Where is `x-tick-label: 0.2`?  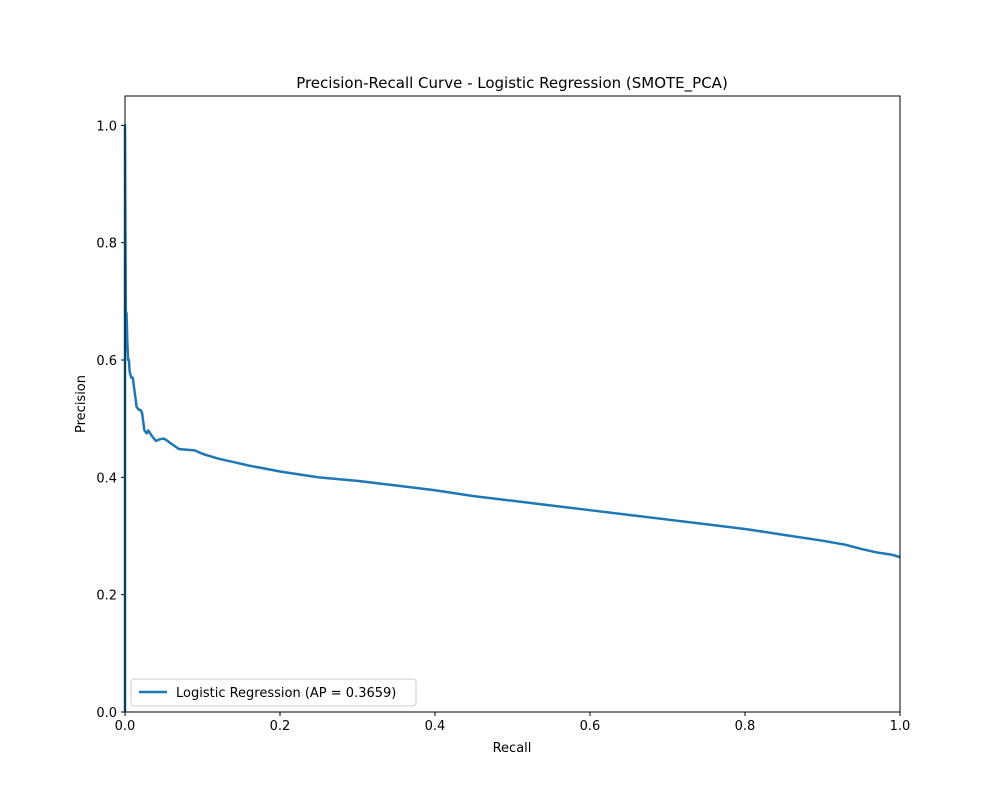
x-tick-label: 0.2 is located at coordinates (280, 726).